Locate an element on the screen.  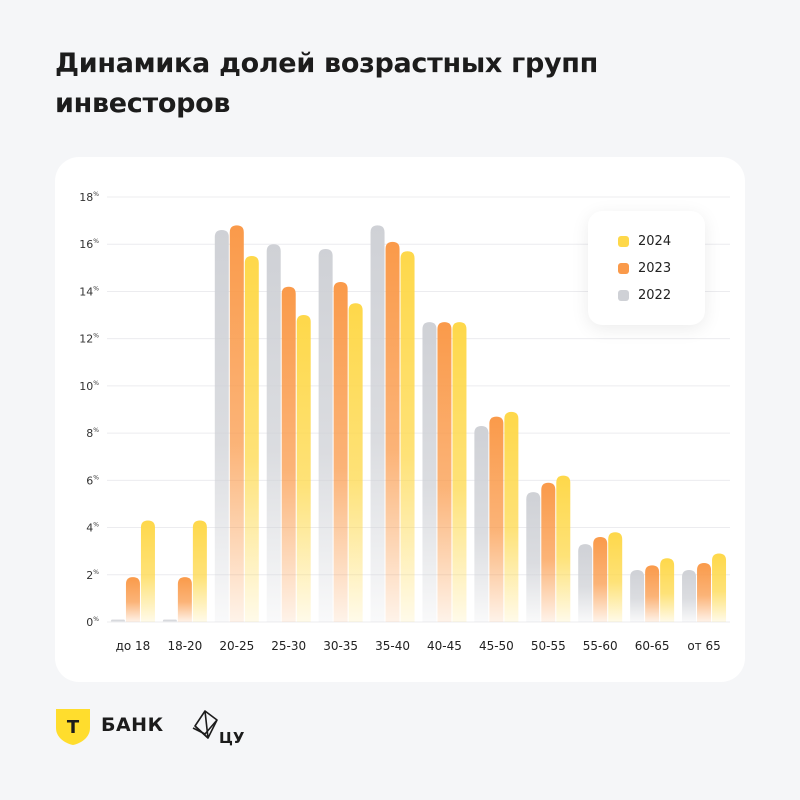
legend-swatch-2023 is located at coordinates (623, 268).